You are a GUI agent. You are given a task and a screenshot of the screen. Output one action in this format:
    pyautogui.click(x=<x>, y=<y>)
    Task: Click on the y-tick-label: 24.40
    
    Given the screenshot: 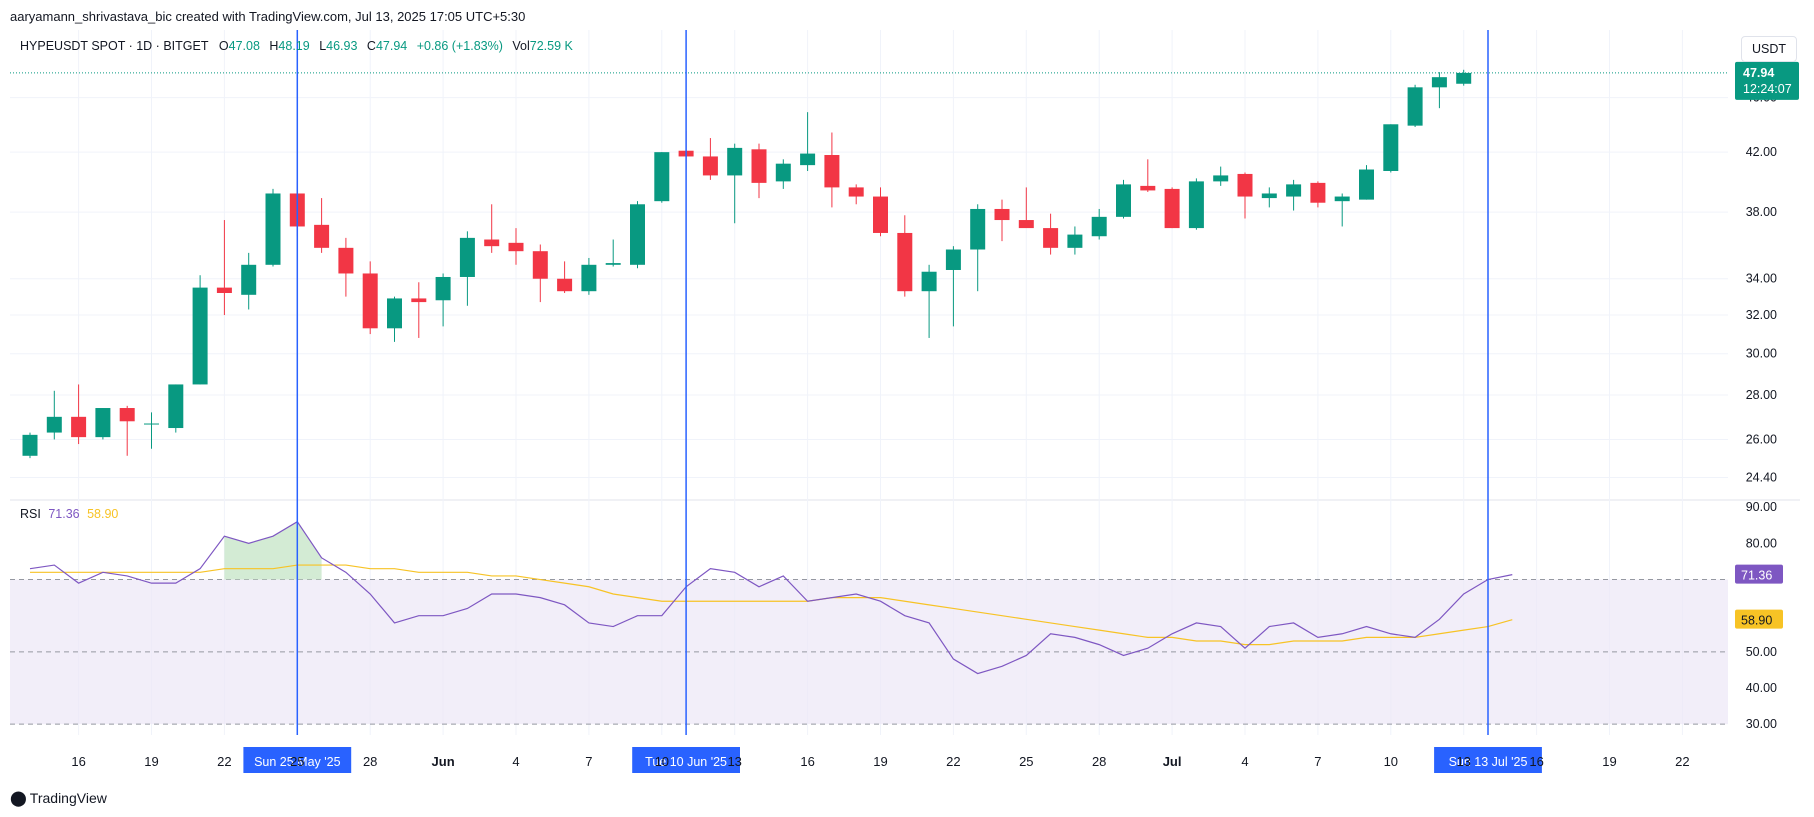 What is the action you would take?
    pyautogui.click(x=1761, y=477)
    